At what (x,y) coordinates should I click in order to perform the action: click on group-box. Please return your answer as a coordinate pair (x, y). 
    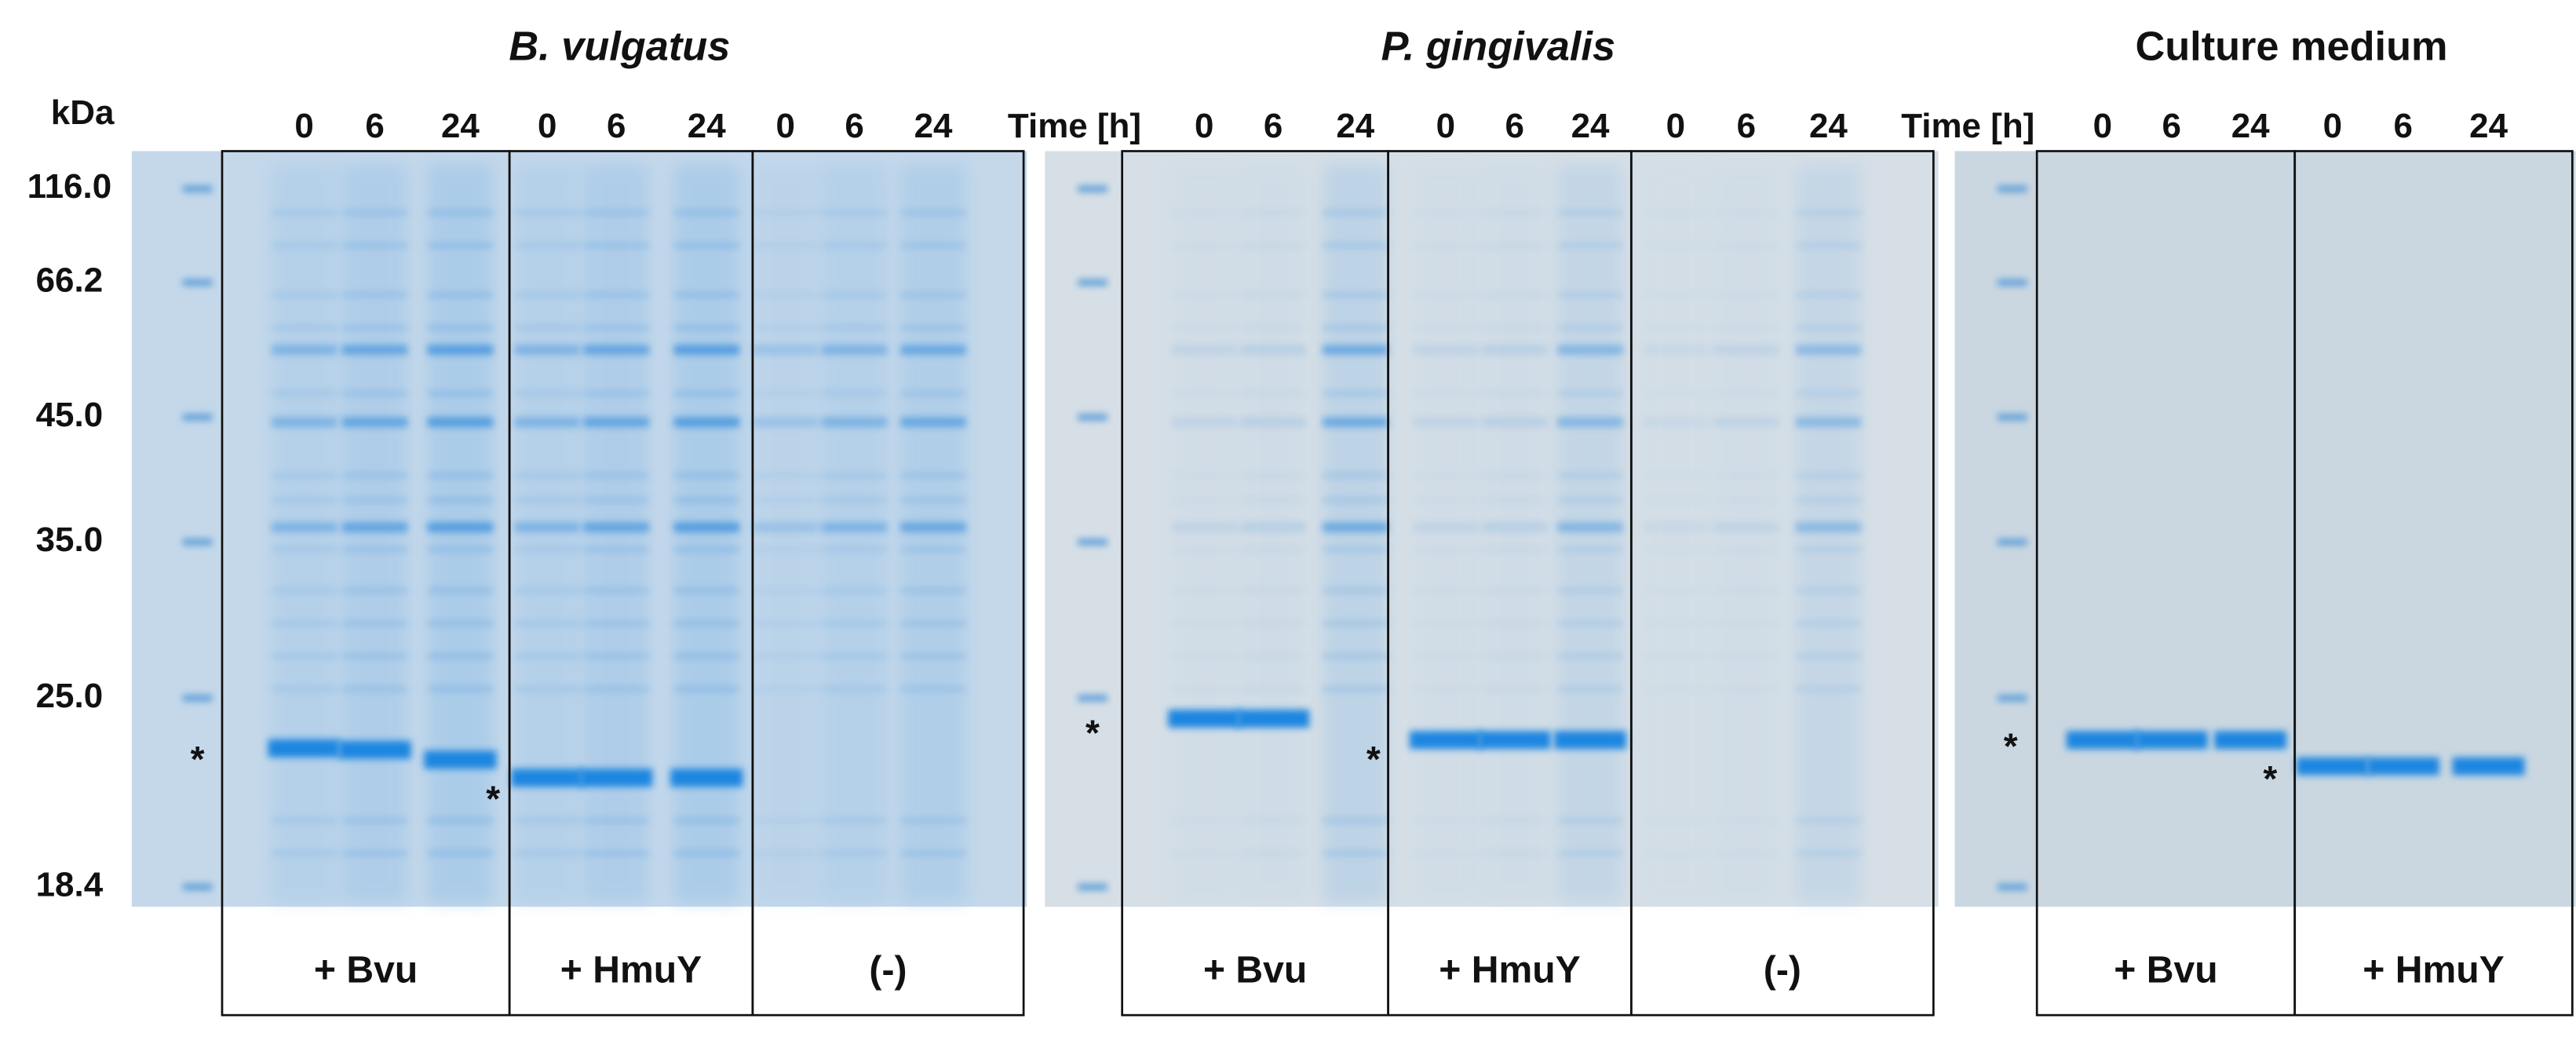
    Looking at the image, I should click on (1782, 583).